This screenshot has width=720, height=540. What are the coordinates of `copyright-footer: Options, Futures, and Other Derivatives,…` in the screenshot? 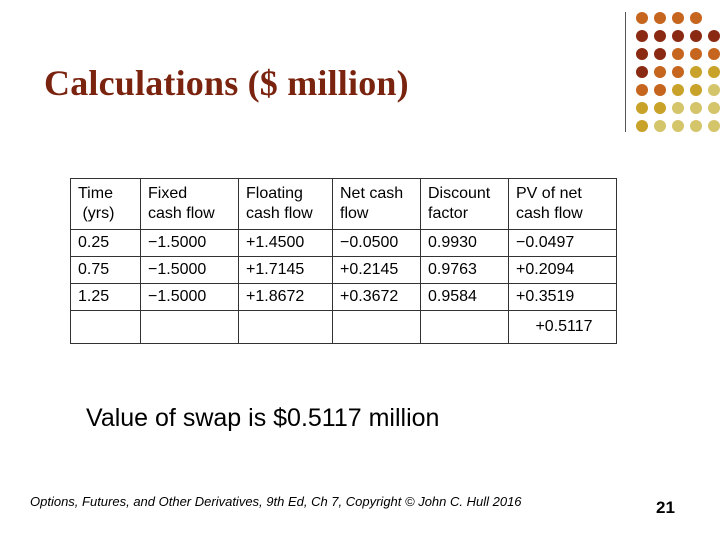 It's located at (276, 501).